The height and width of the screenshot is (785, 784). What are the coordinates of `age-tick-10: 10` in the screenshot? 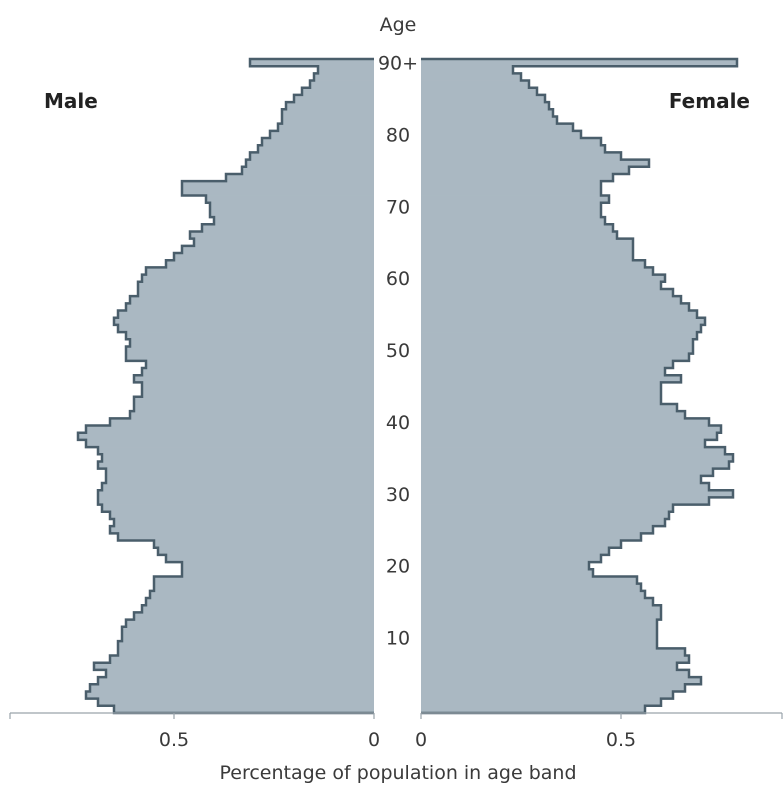 It's located at (398, 639).